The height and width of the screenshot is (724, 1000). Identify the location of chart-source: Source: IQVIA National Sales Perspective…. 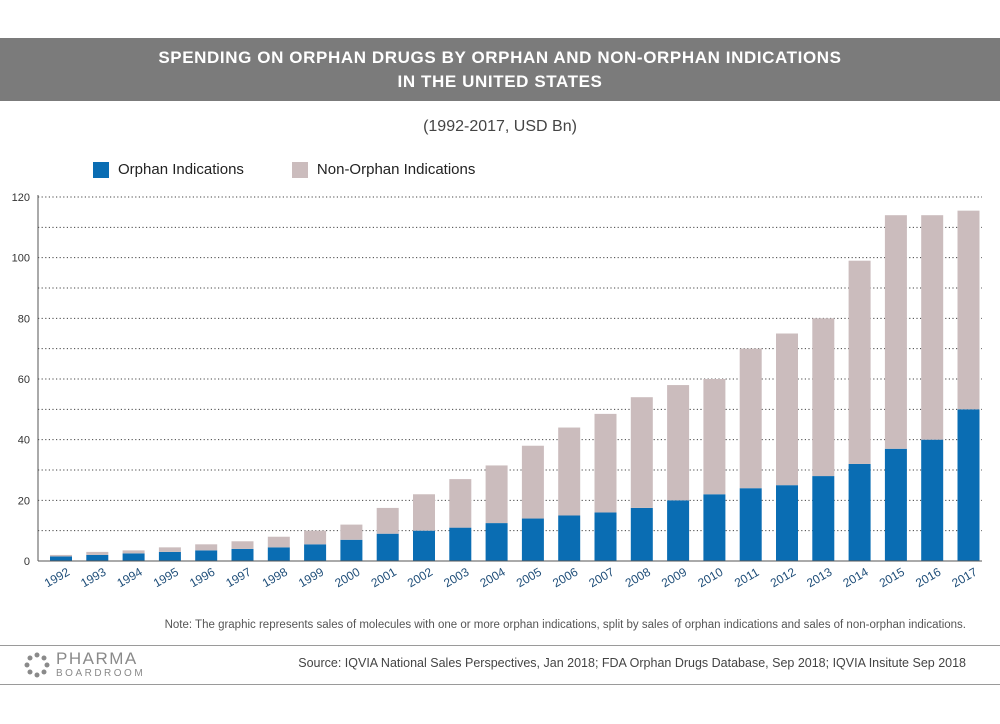
(632, 663).